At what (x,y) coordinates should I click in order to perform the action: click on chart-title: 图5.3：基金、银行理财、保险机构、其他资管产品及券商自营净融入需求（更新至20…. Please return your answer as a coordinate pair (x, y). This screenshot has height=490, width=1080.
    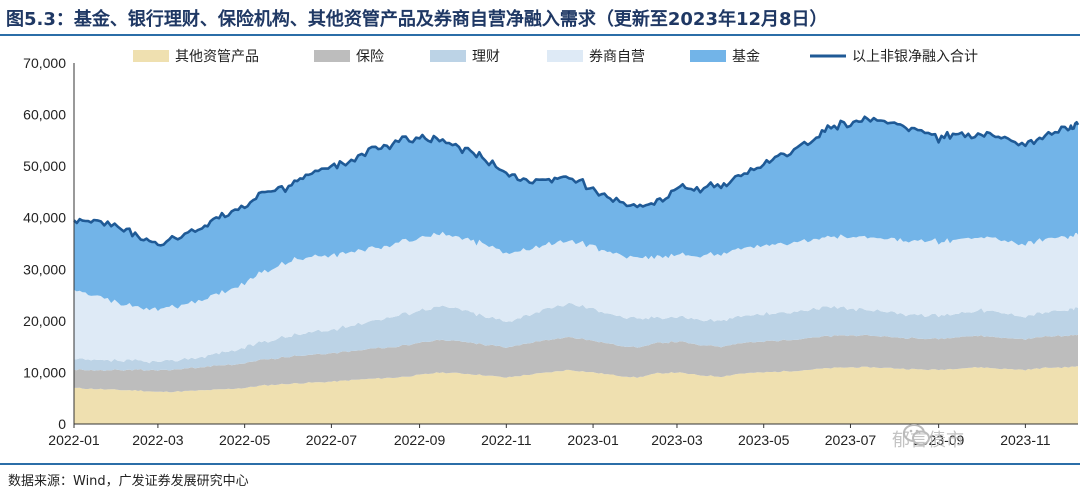
    Looking at the image, I should click on (417, 19).